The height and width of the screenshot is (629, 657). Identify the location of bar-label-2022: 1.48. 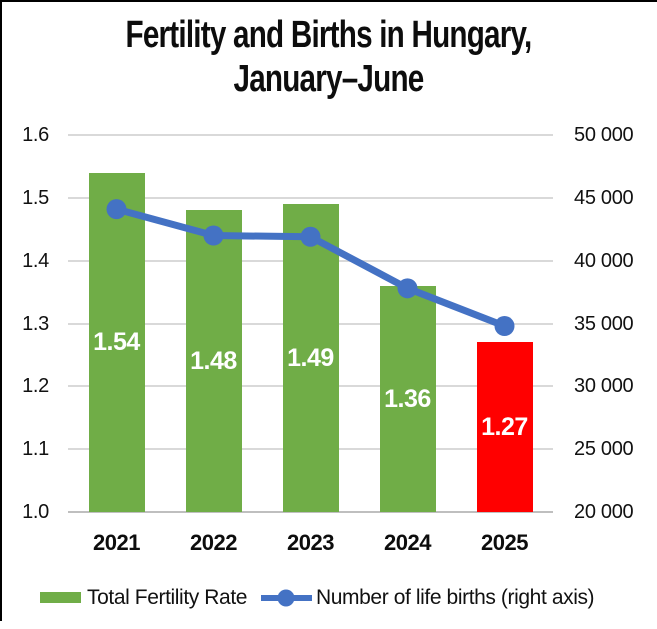
(213, 361).